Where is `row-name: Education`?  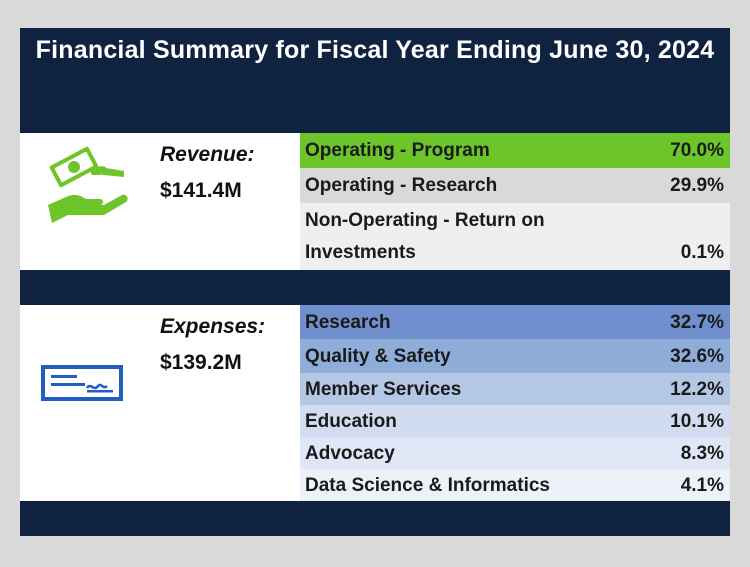 row-name: Education is located at coordinates (351, 421).